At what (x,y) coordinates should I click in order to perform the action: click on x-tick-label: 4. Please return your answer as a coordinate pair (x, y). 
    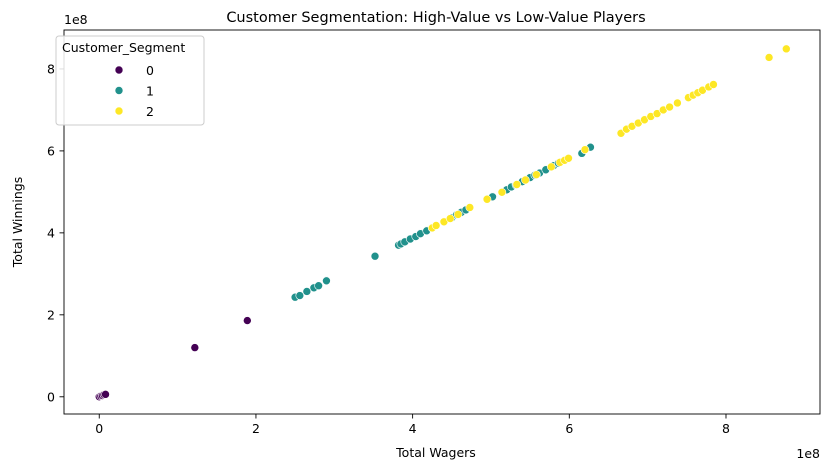
    Looking at the image, I should click on (413, 428).